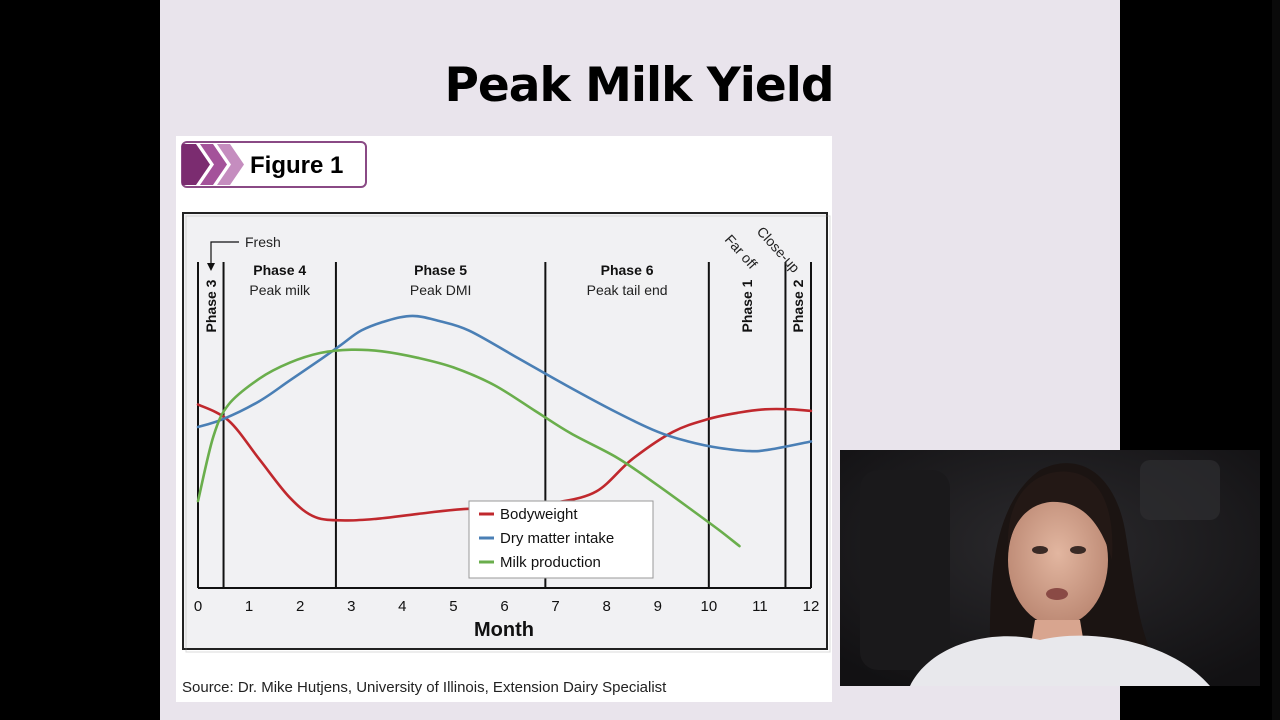 The image size is (1280, 720). What do you see at coordinates (211, 267) in the screenshot?
I see `fresh-arrow-head-icon` at bounding box center [211, 267].